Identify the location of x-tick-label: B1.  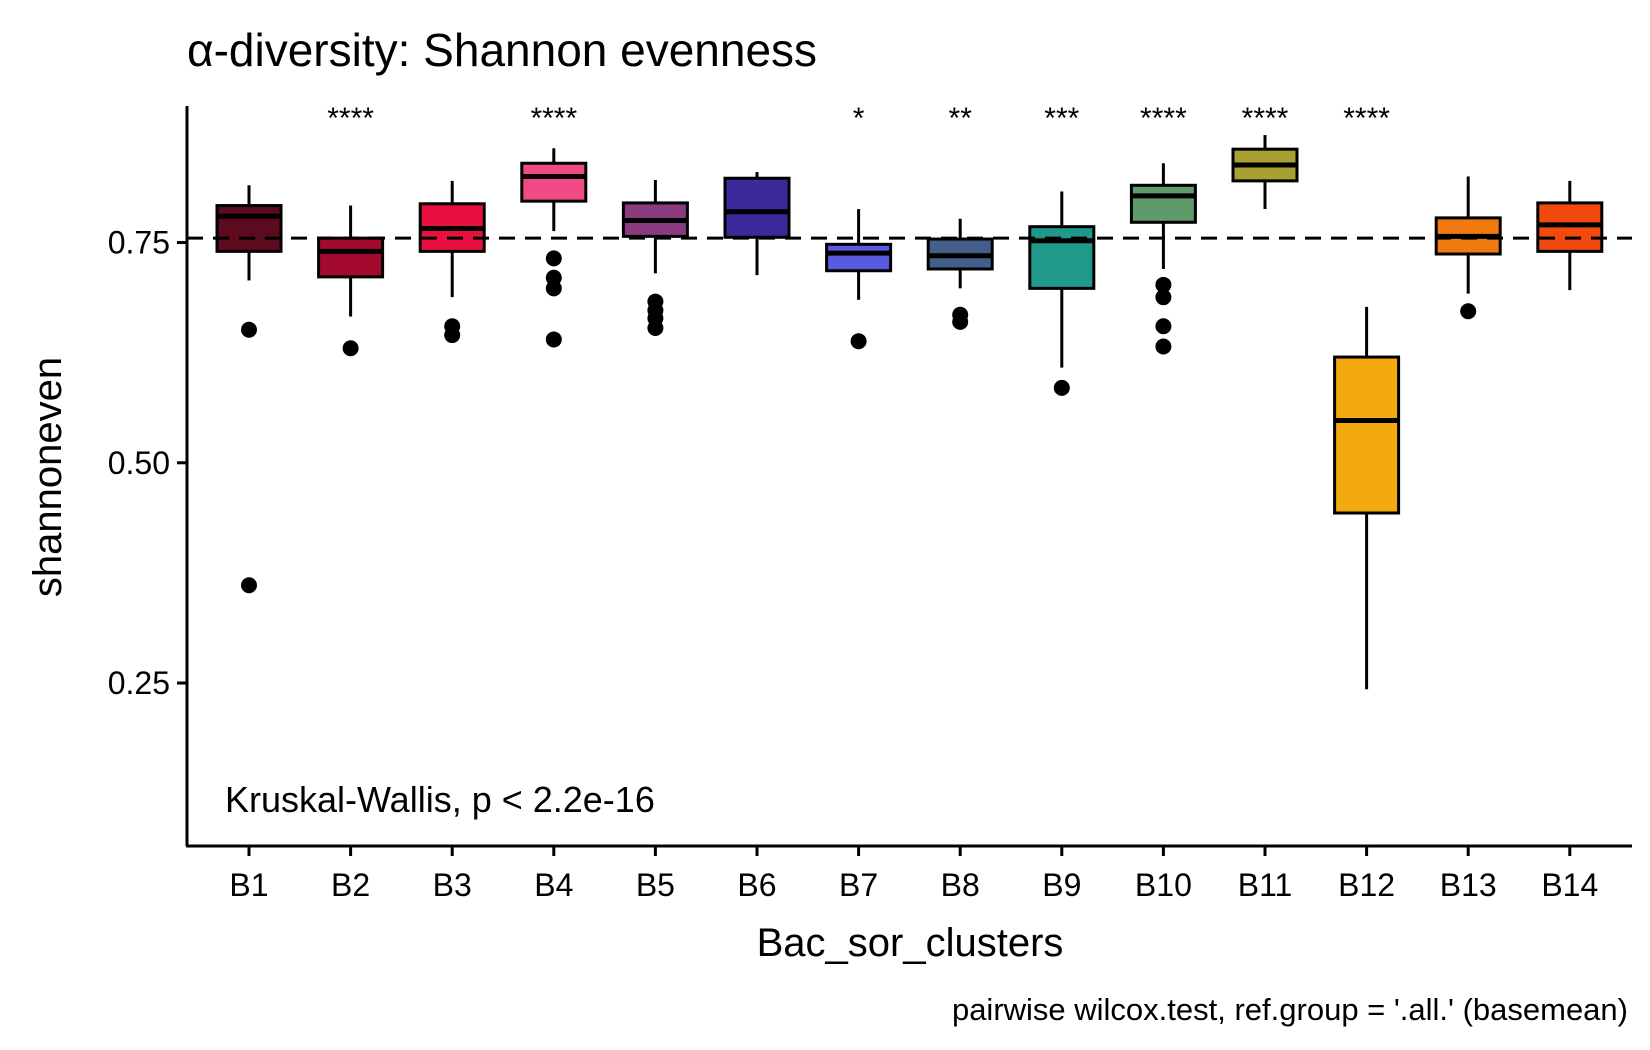
(248, 885).